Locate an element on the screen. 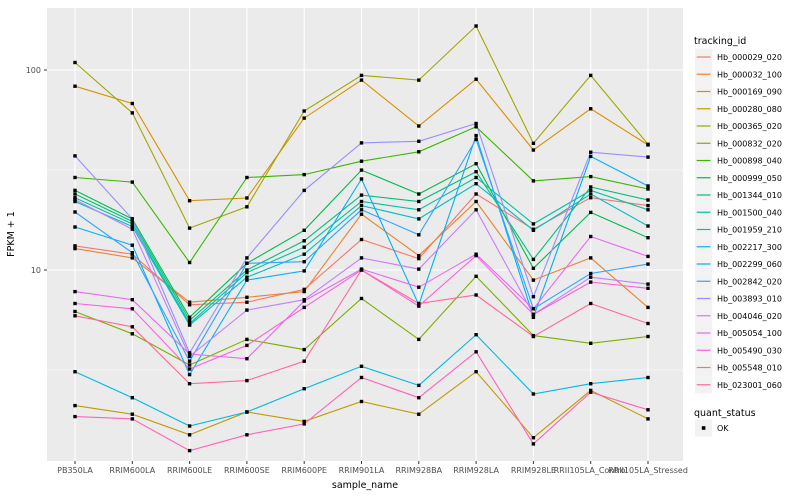 The height and width of the screenshot is (504, 800). legend-label: Hb_004046_020 is located at coordinates (749, 316).